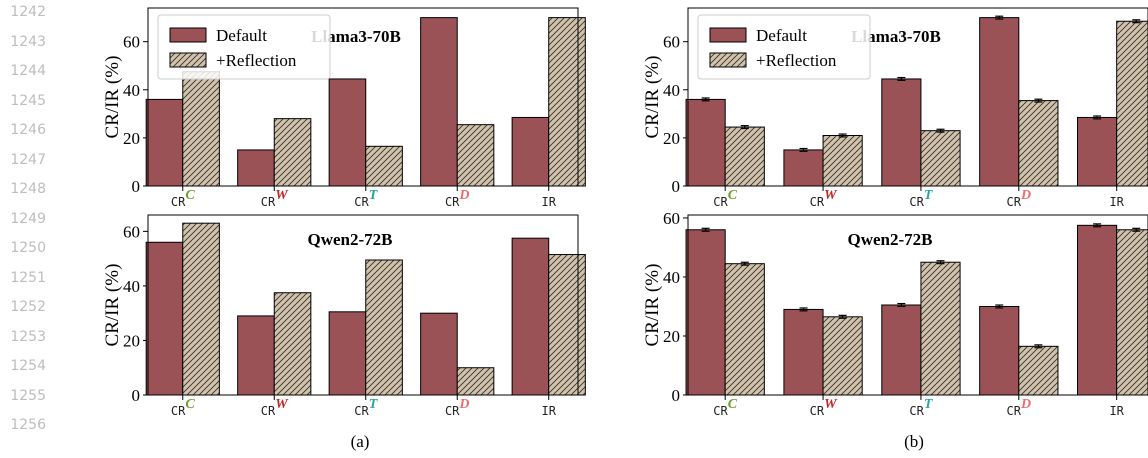 This screenshot has width=1148, height=458. Describe the element at coordinates (28, 248) in the screenshot. I see `line-number: 1250` at that location.